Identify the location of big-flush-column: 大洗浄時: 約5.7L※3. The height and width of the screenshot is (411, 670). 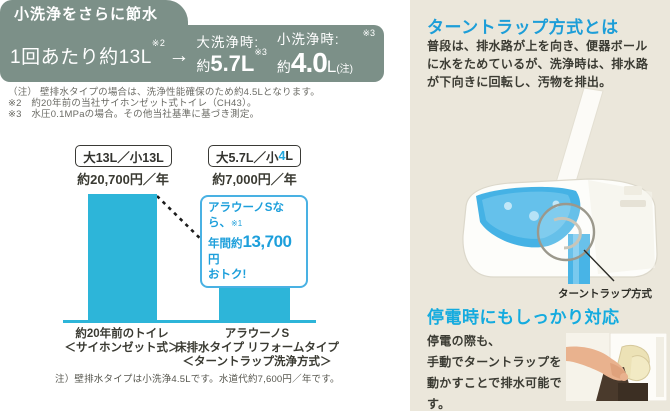
(231, 55).